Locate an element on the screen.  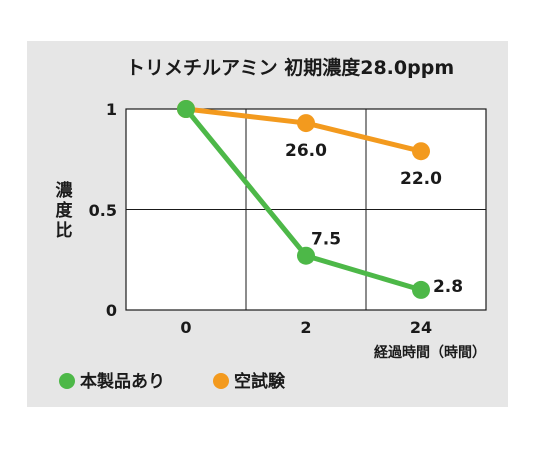
x-axis-label: 経過時間（時間） is located at coordinates (430, 352).